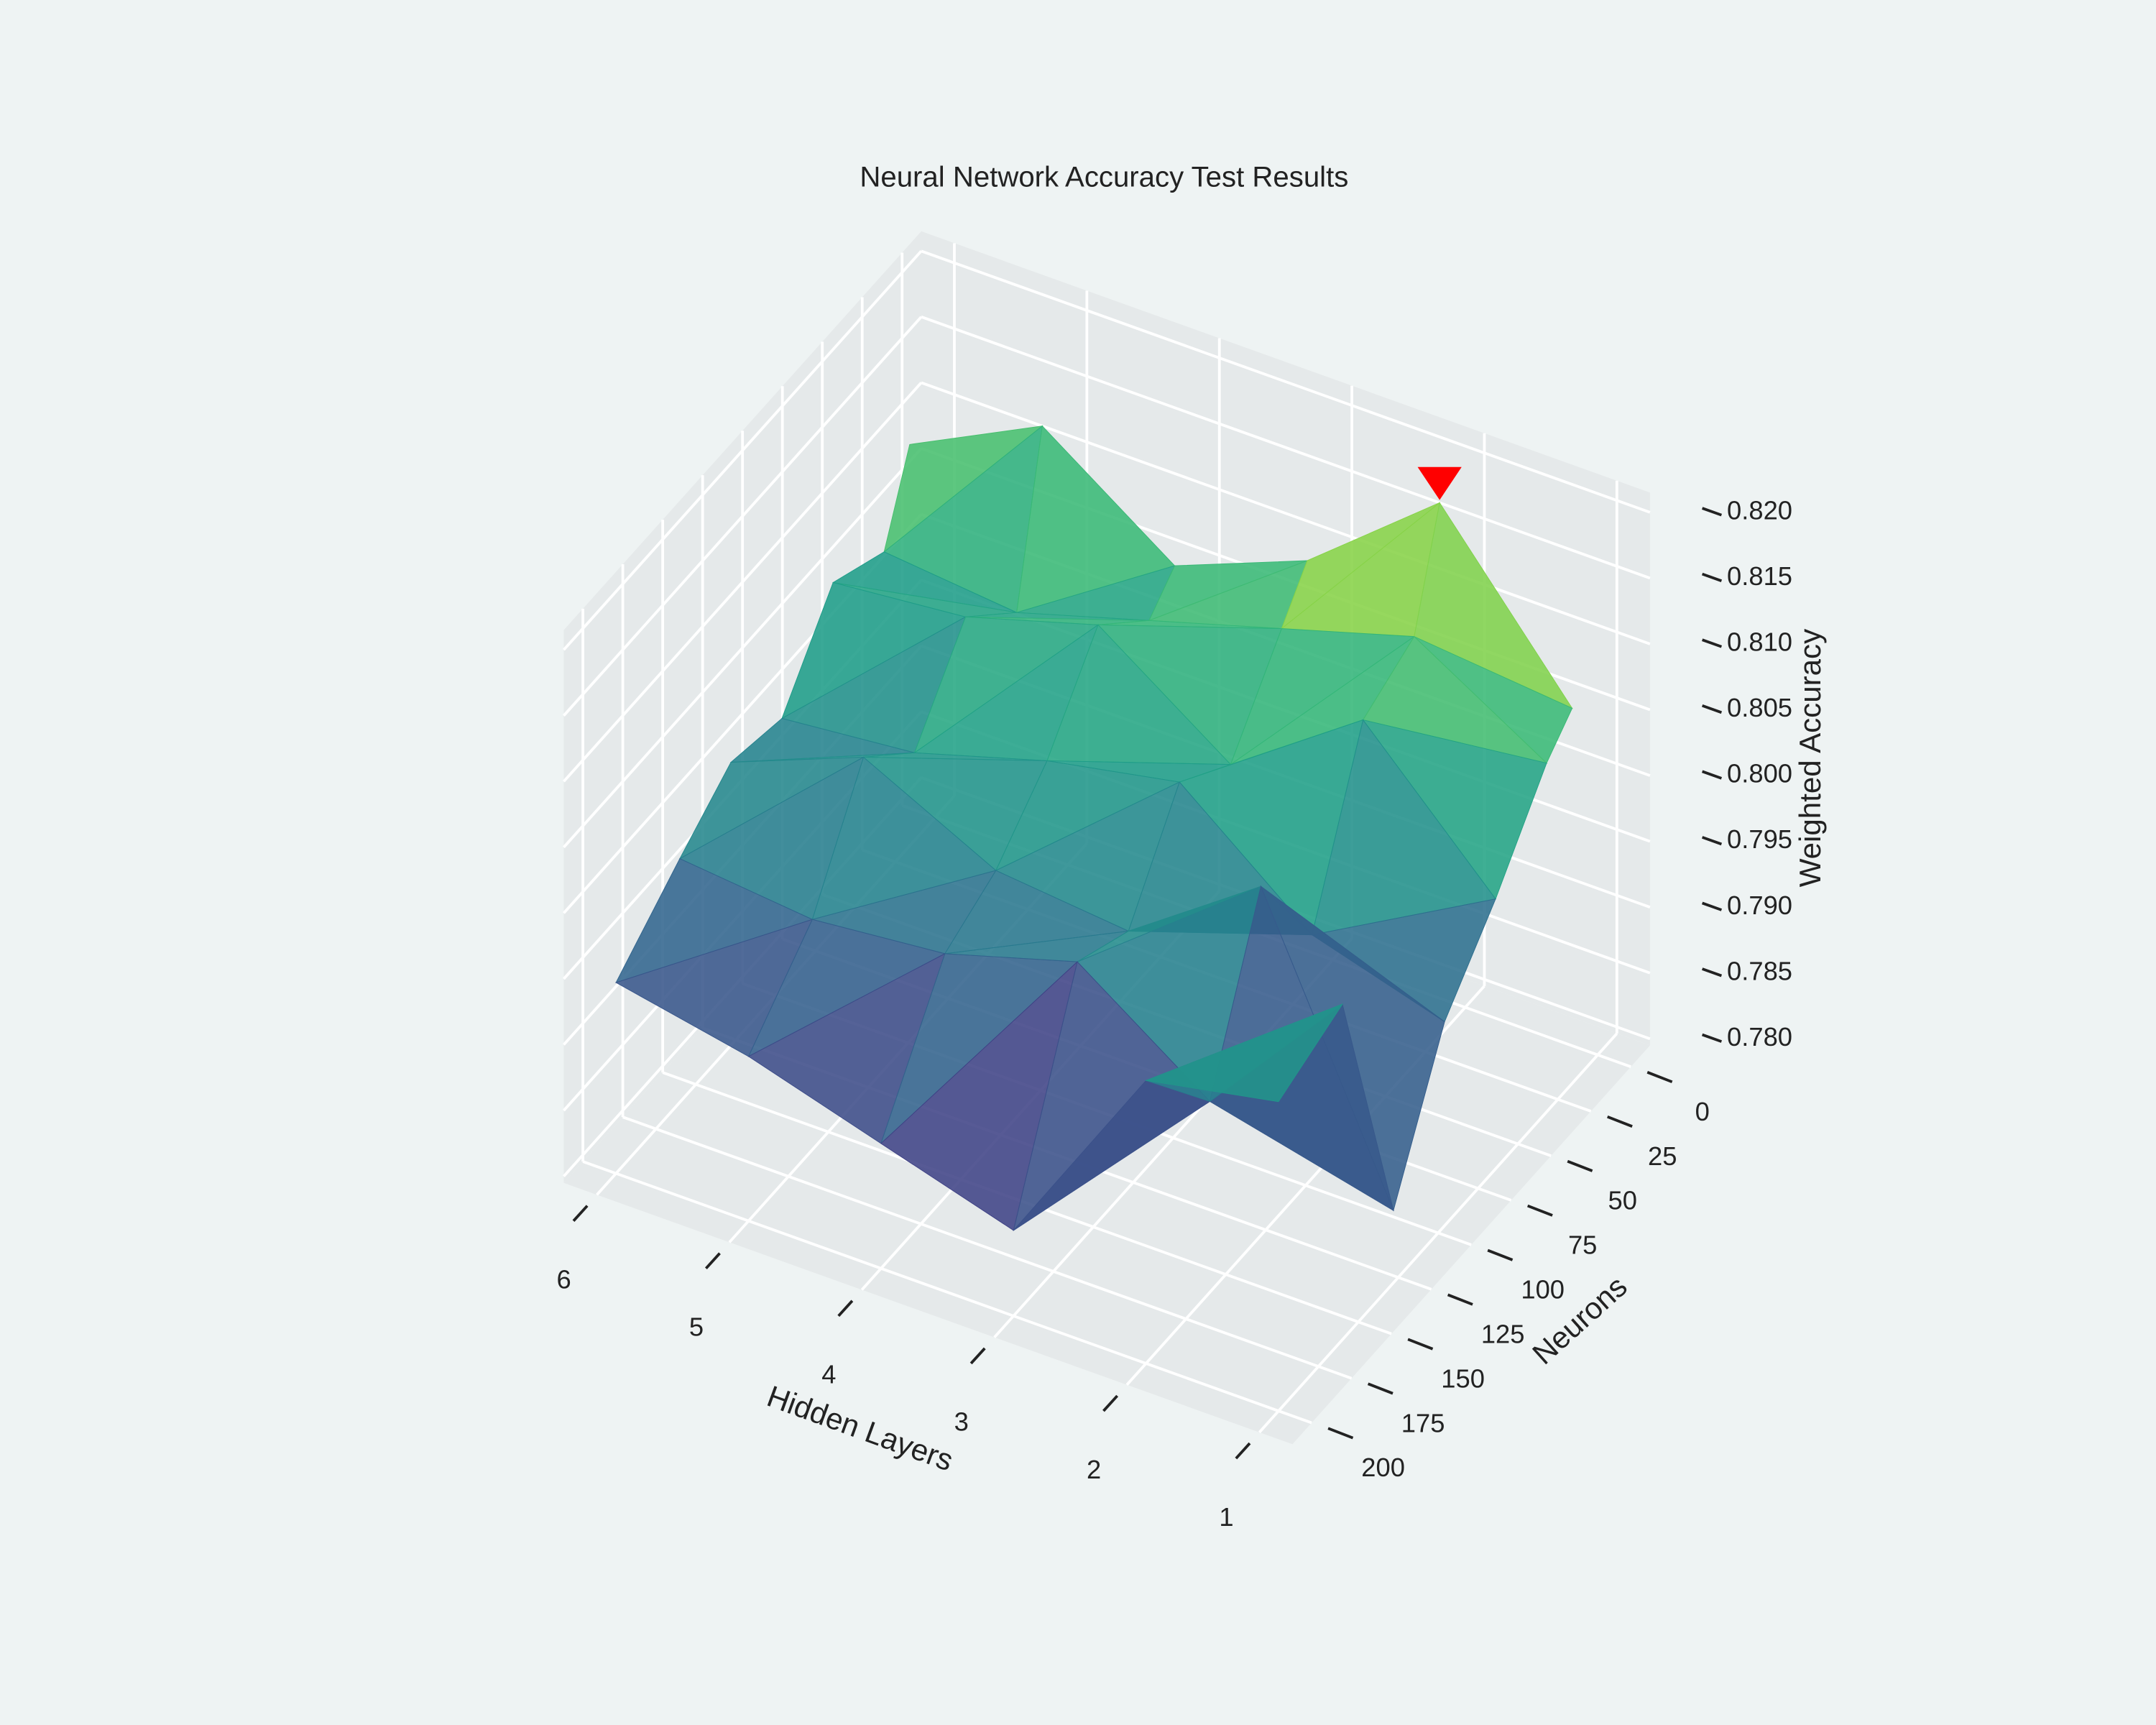 This screenshot has height=1725, width=2156. What do you see at coordinates (1244, 1053) in the screenshot?
I see `surface-facet` at bounding box center [1244, 1053].